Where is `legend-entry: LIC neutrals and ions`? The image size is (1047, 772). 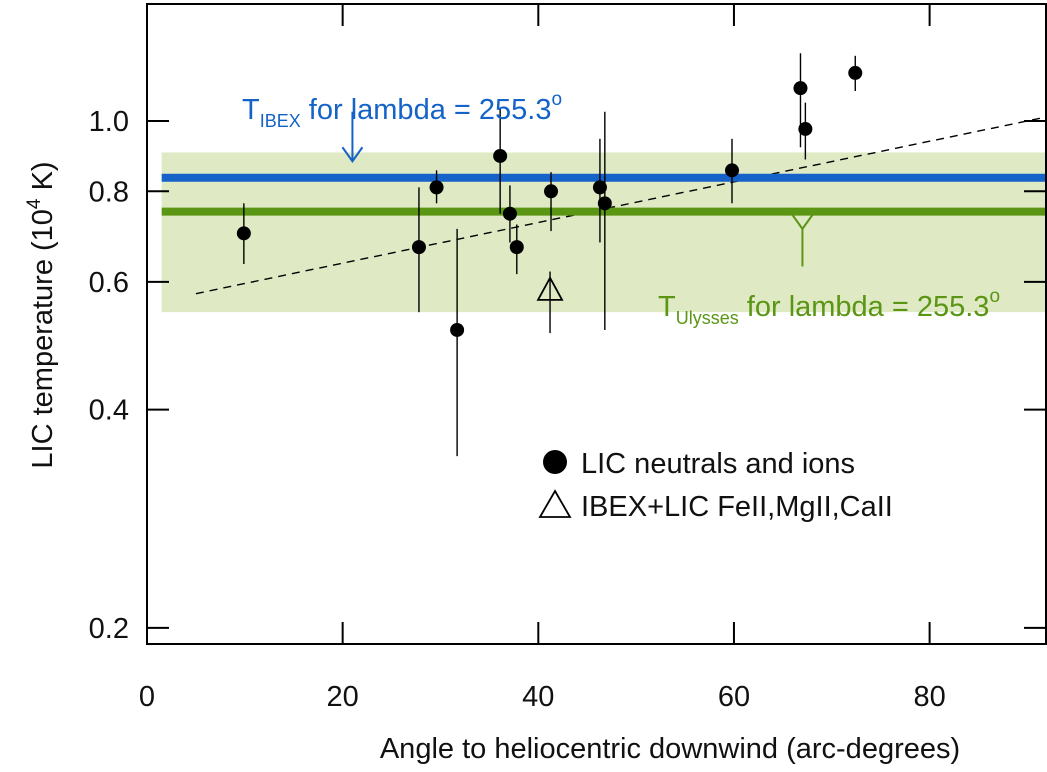
legend-entry: LIC neutrals and ions is located at coordinates (699, 464).